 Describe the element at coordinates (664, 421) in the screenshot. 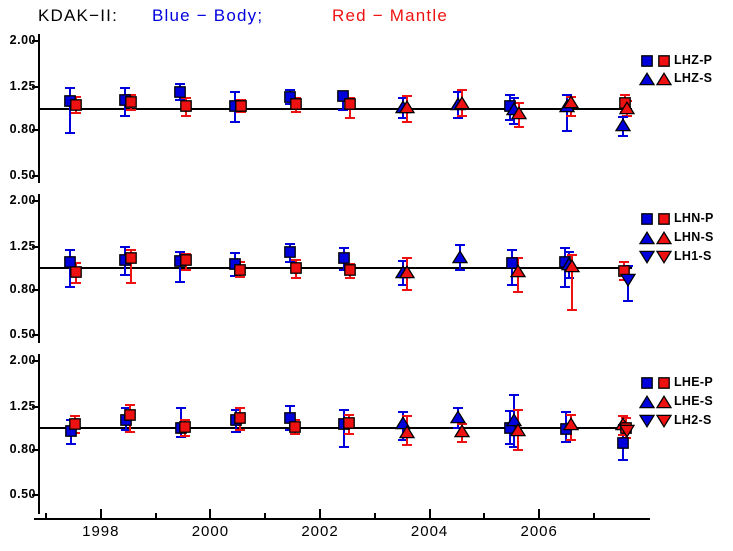

I see `legend-marker-tri-down-red` at that location.